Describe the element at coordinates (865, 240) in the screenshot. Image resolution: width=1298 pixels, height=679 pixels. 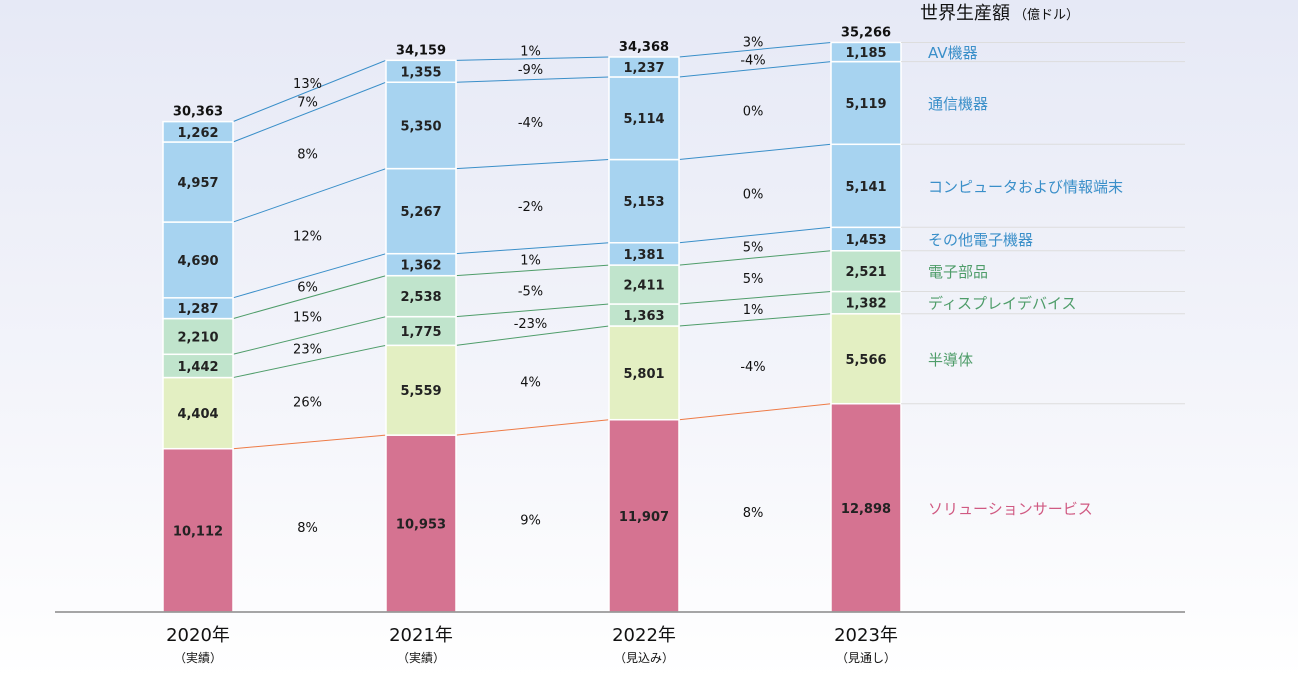
I see `bar-value-label: 1,453` at that location.